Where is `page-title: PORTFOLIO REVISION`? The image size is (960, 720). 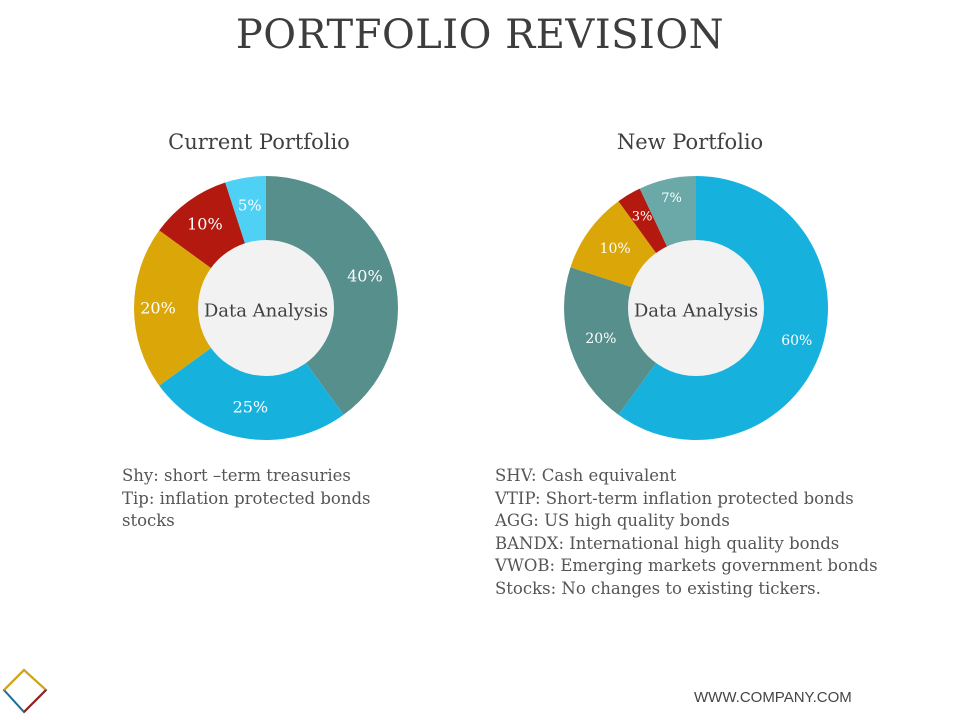 page-title: PORTFOLIO REVISION is located at coordinates (480, 35).